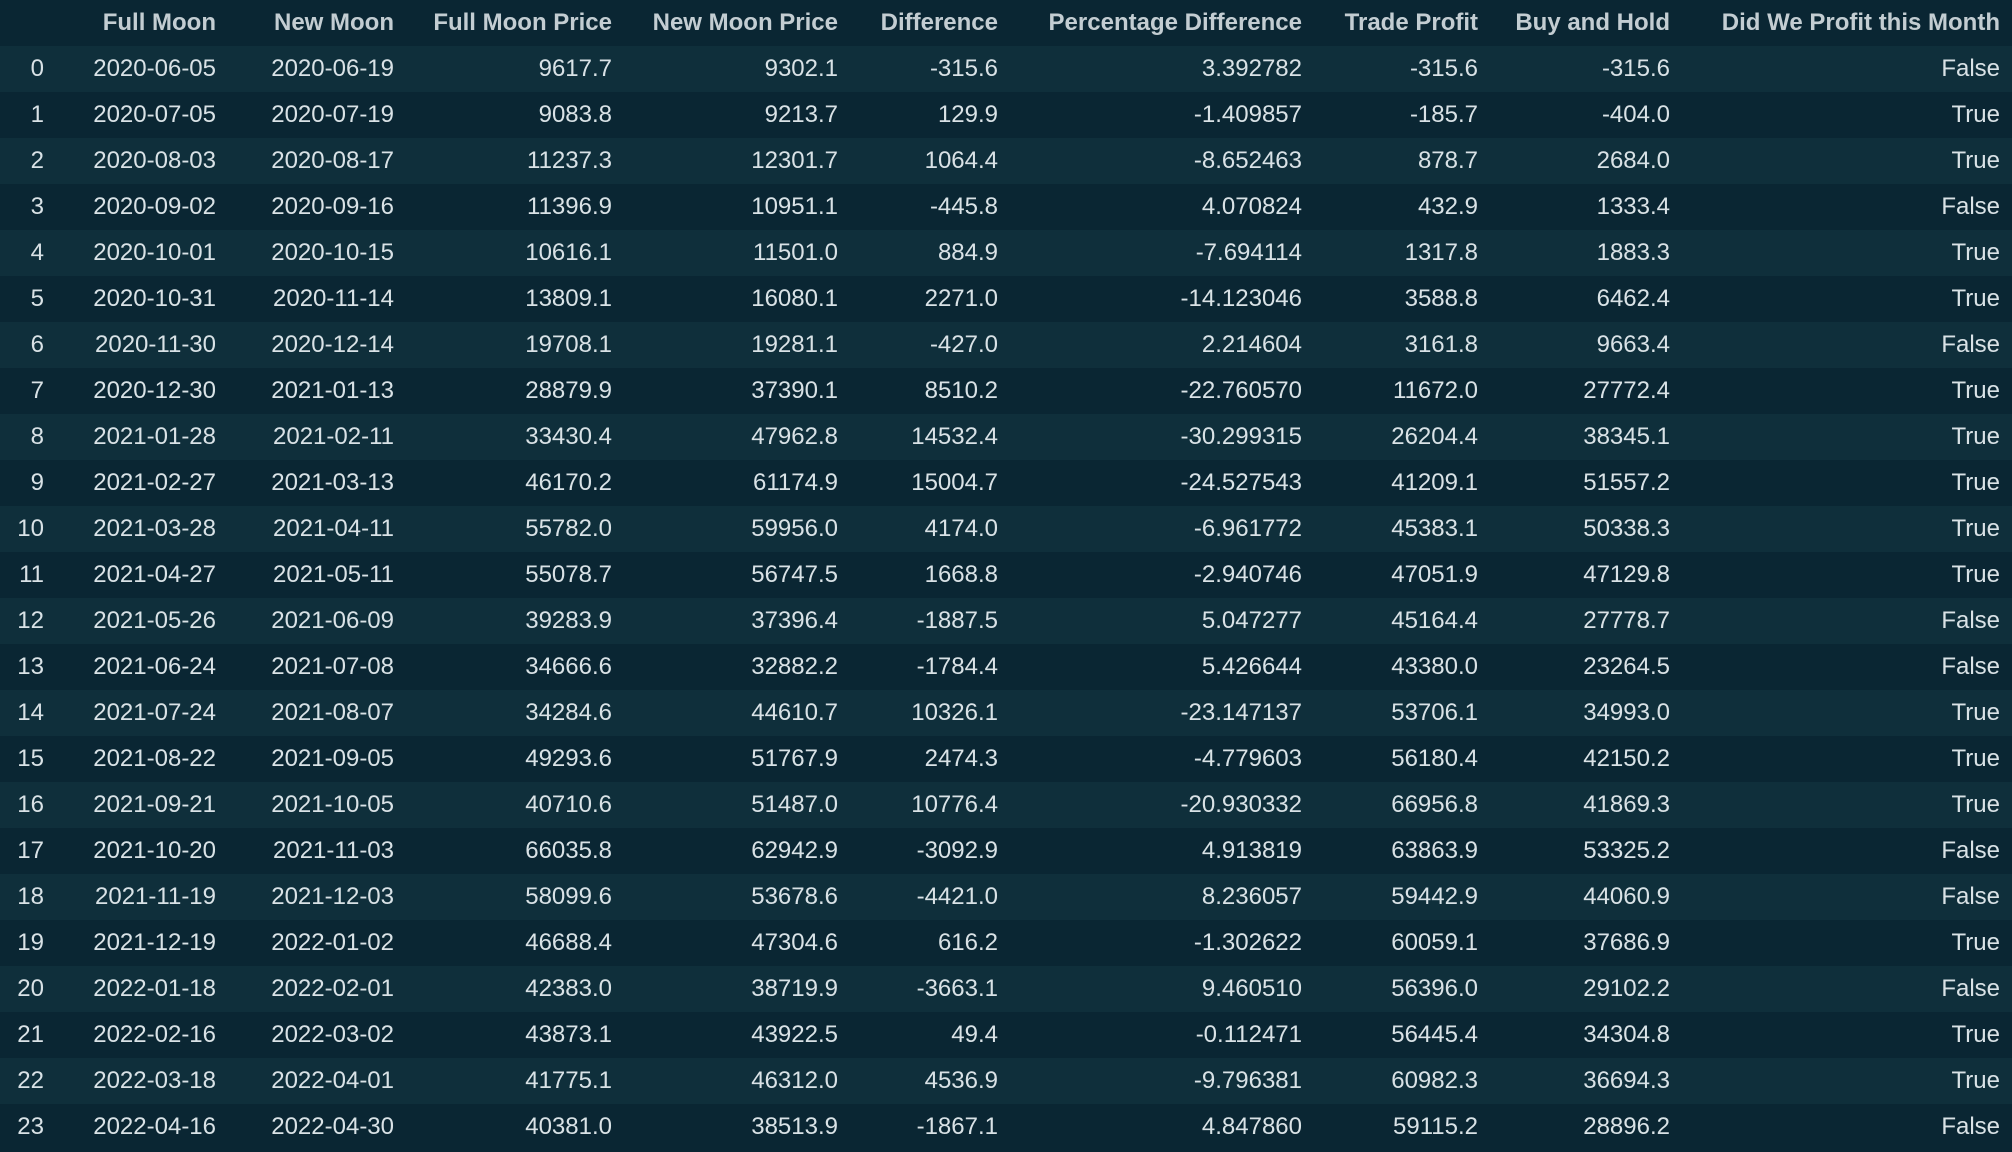 Image resolution: width=2012 pixels, height=1152 pixels. I want to click on cell-full-moon: 2021-06-24, so click(154, 666).